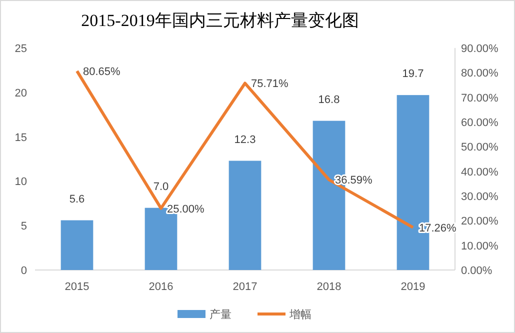 This screenshot has width=515, height=333. Describe the element at coordinates (220, 20) in the screenshot. I see `chart-title: 2015-2019年国内三元材料产量变化图` at that location.